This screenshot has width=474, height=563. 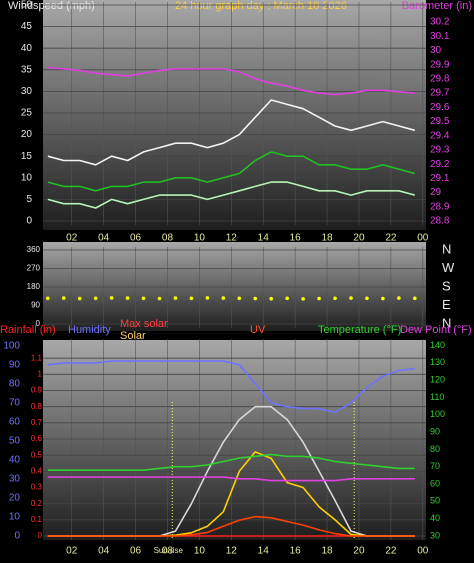 I want to click on y-tick-label: 0.4, so click(x=37, y=470).